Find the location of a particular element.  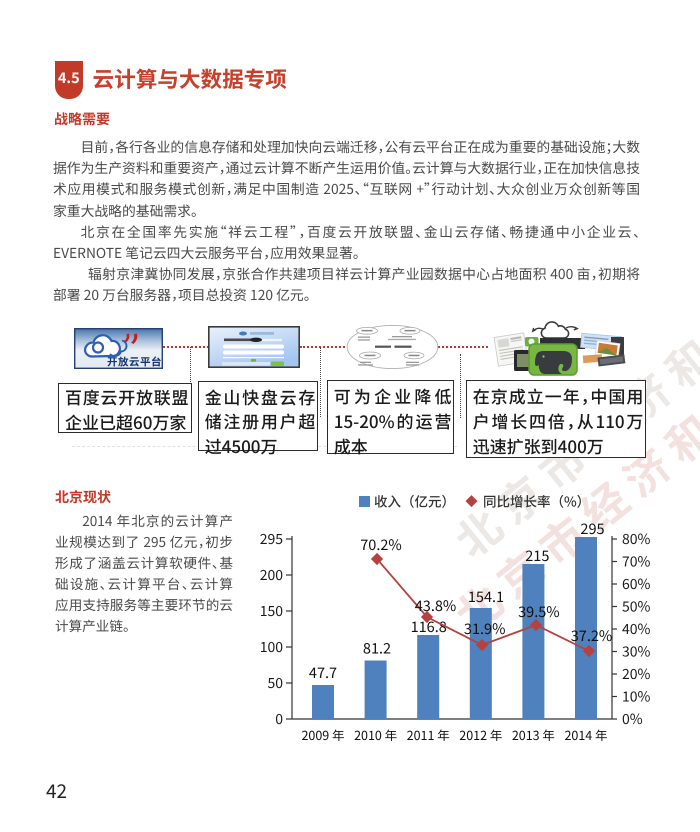

svg-text: 50 is located at coordinates (275, 683).